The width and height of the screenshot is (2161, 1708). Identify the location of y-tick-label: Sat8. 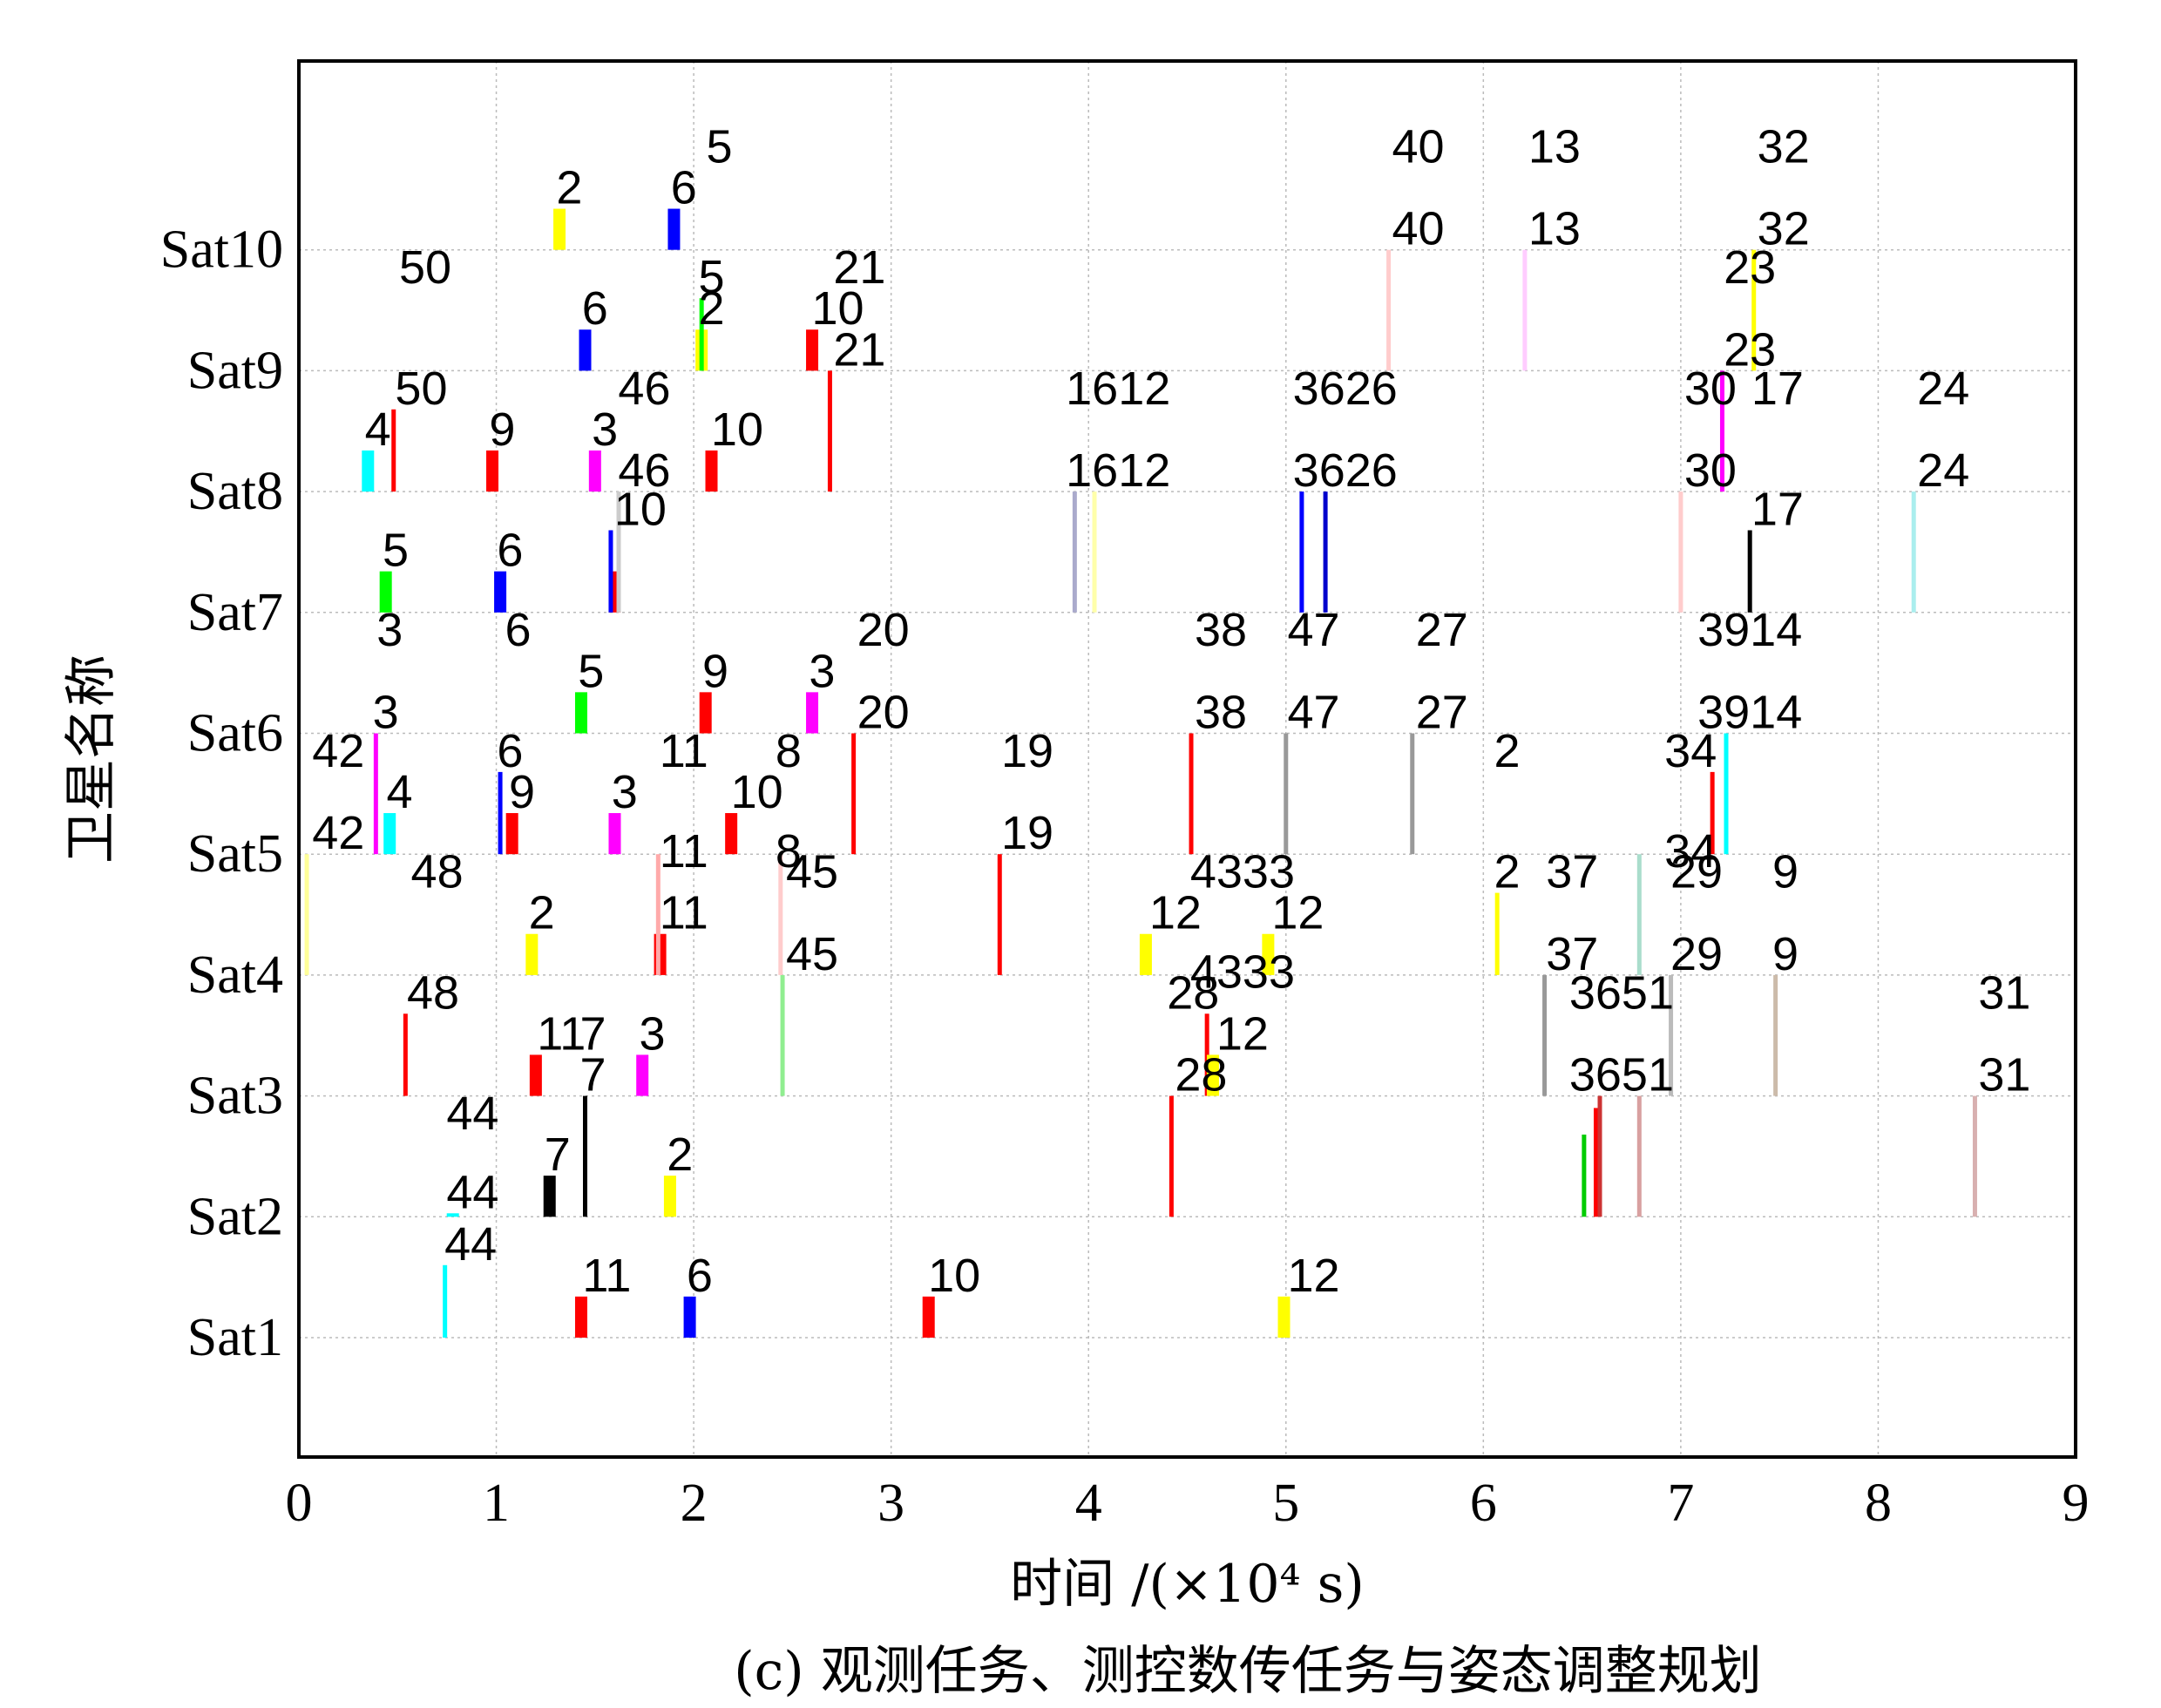
(235, 491).